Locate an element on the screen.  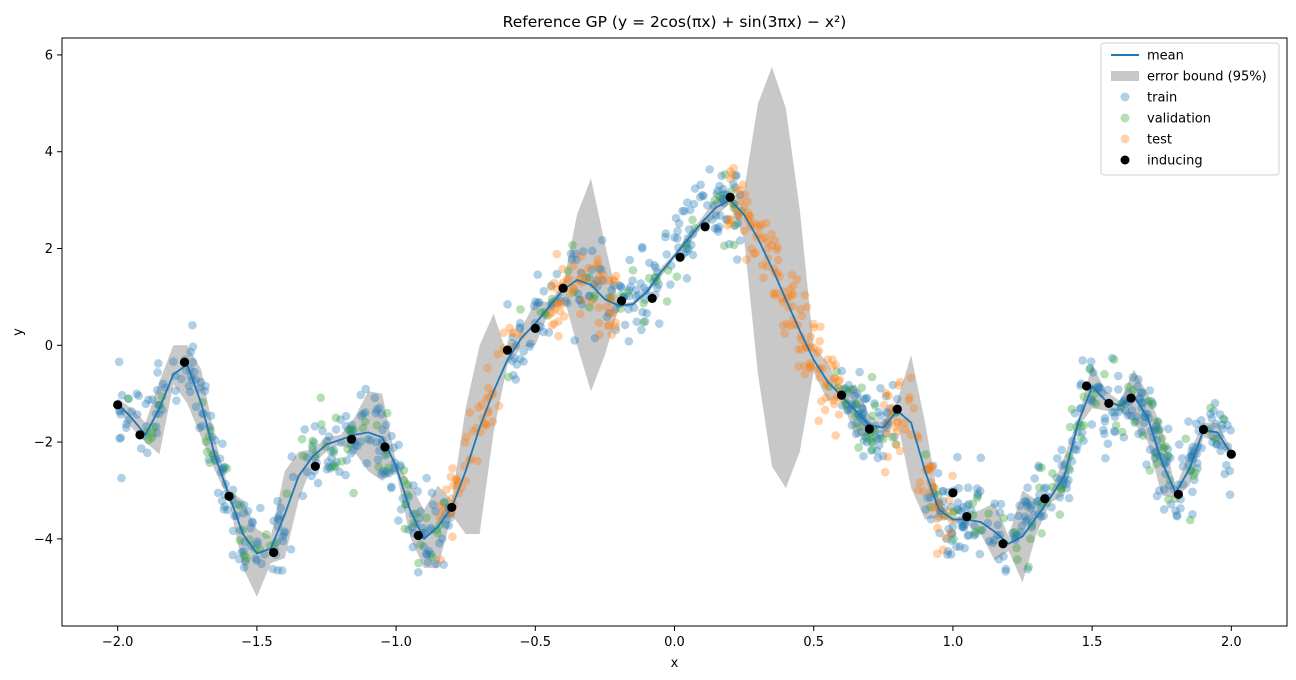
y-tick-label: 0 is located at coordinates (49, 346).